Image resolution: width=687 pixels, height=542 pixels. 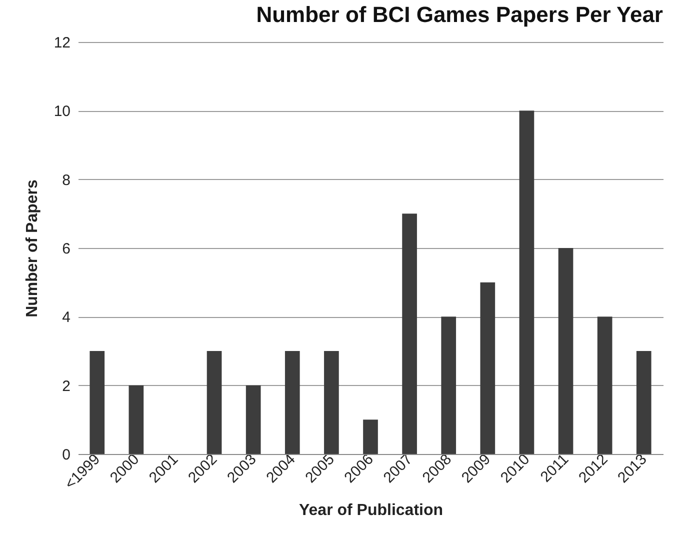 I want to click on y-tick-label: 12, so click(x=62, y=43).